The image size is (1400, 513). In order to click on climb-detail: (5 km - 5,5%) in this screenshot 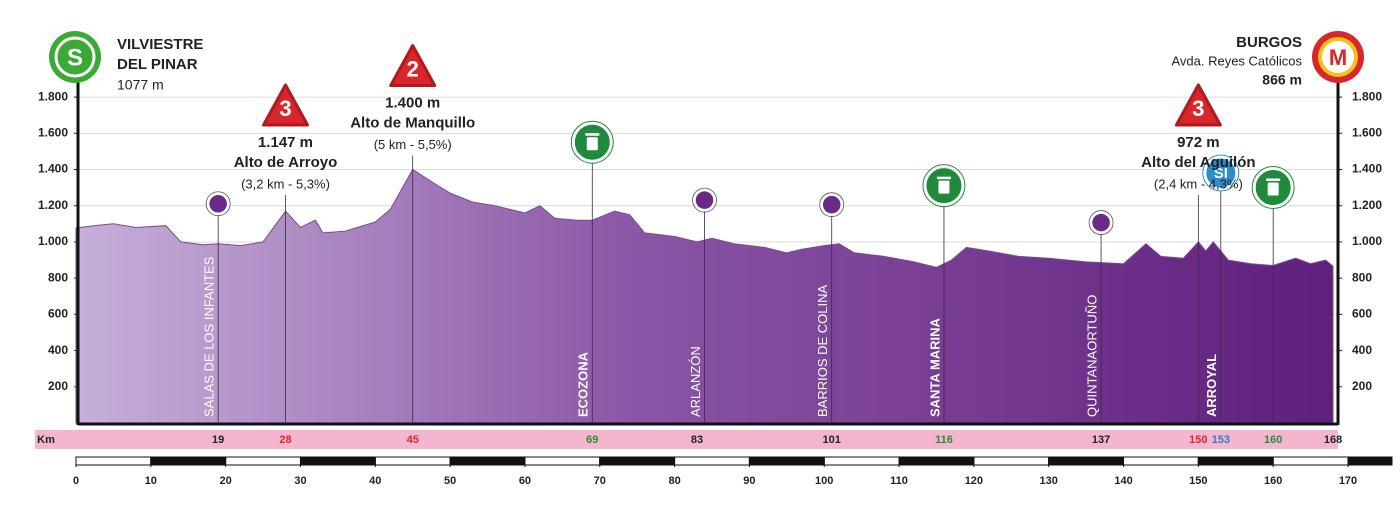, I will do `click(413, 144)`.